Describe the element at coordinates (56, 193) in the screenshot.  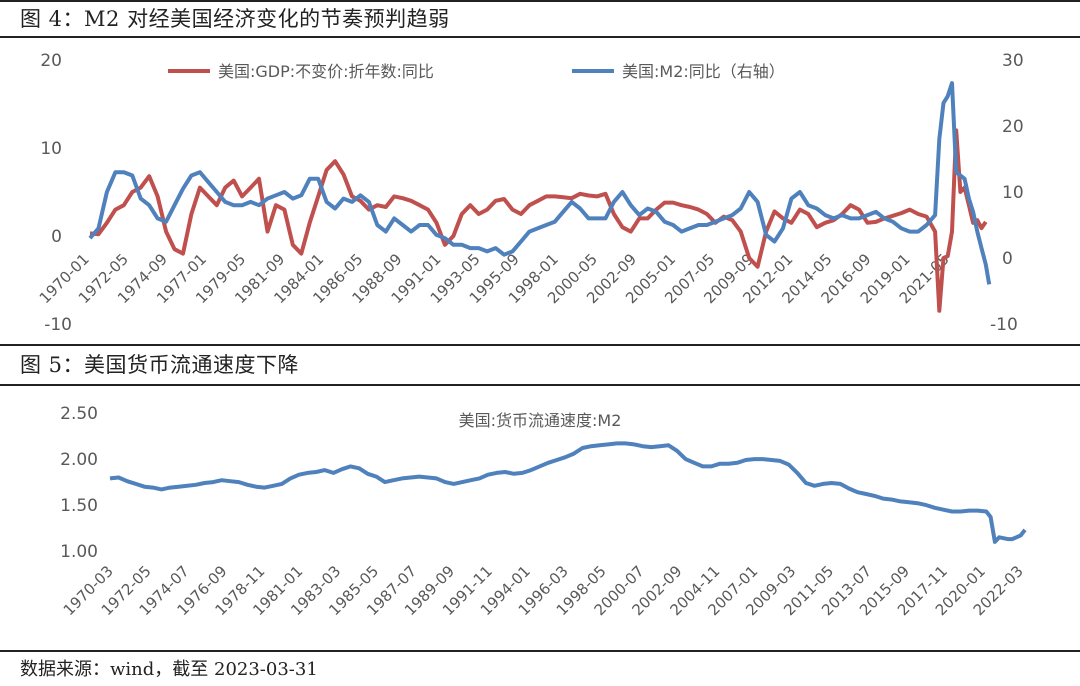
I see `figure4-left-axis-ticks: 20 10 0 -10` at that location.